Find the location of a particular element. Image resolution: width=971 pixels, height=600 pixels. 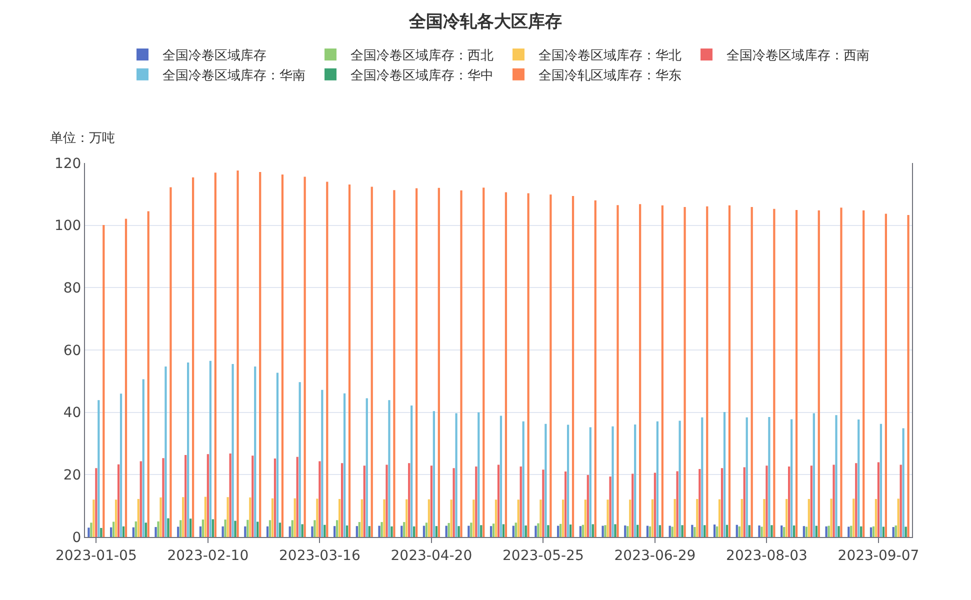

y-axis-title: 单位：万吨 is located at coordinates (82, 138).